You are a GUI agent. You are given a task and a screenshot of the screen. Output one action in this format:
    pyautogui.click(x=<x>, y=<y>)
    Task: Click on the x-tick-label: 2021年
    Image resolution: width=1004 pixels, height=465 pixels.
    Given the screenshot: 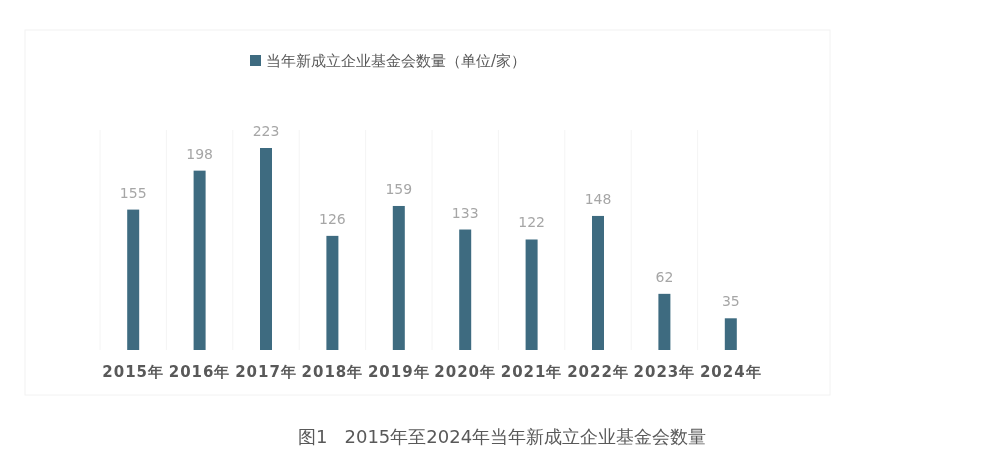 What is the action you would take?
    pyautogui.click(x=531, y=372)
    